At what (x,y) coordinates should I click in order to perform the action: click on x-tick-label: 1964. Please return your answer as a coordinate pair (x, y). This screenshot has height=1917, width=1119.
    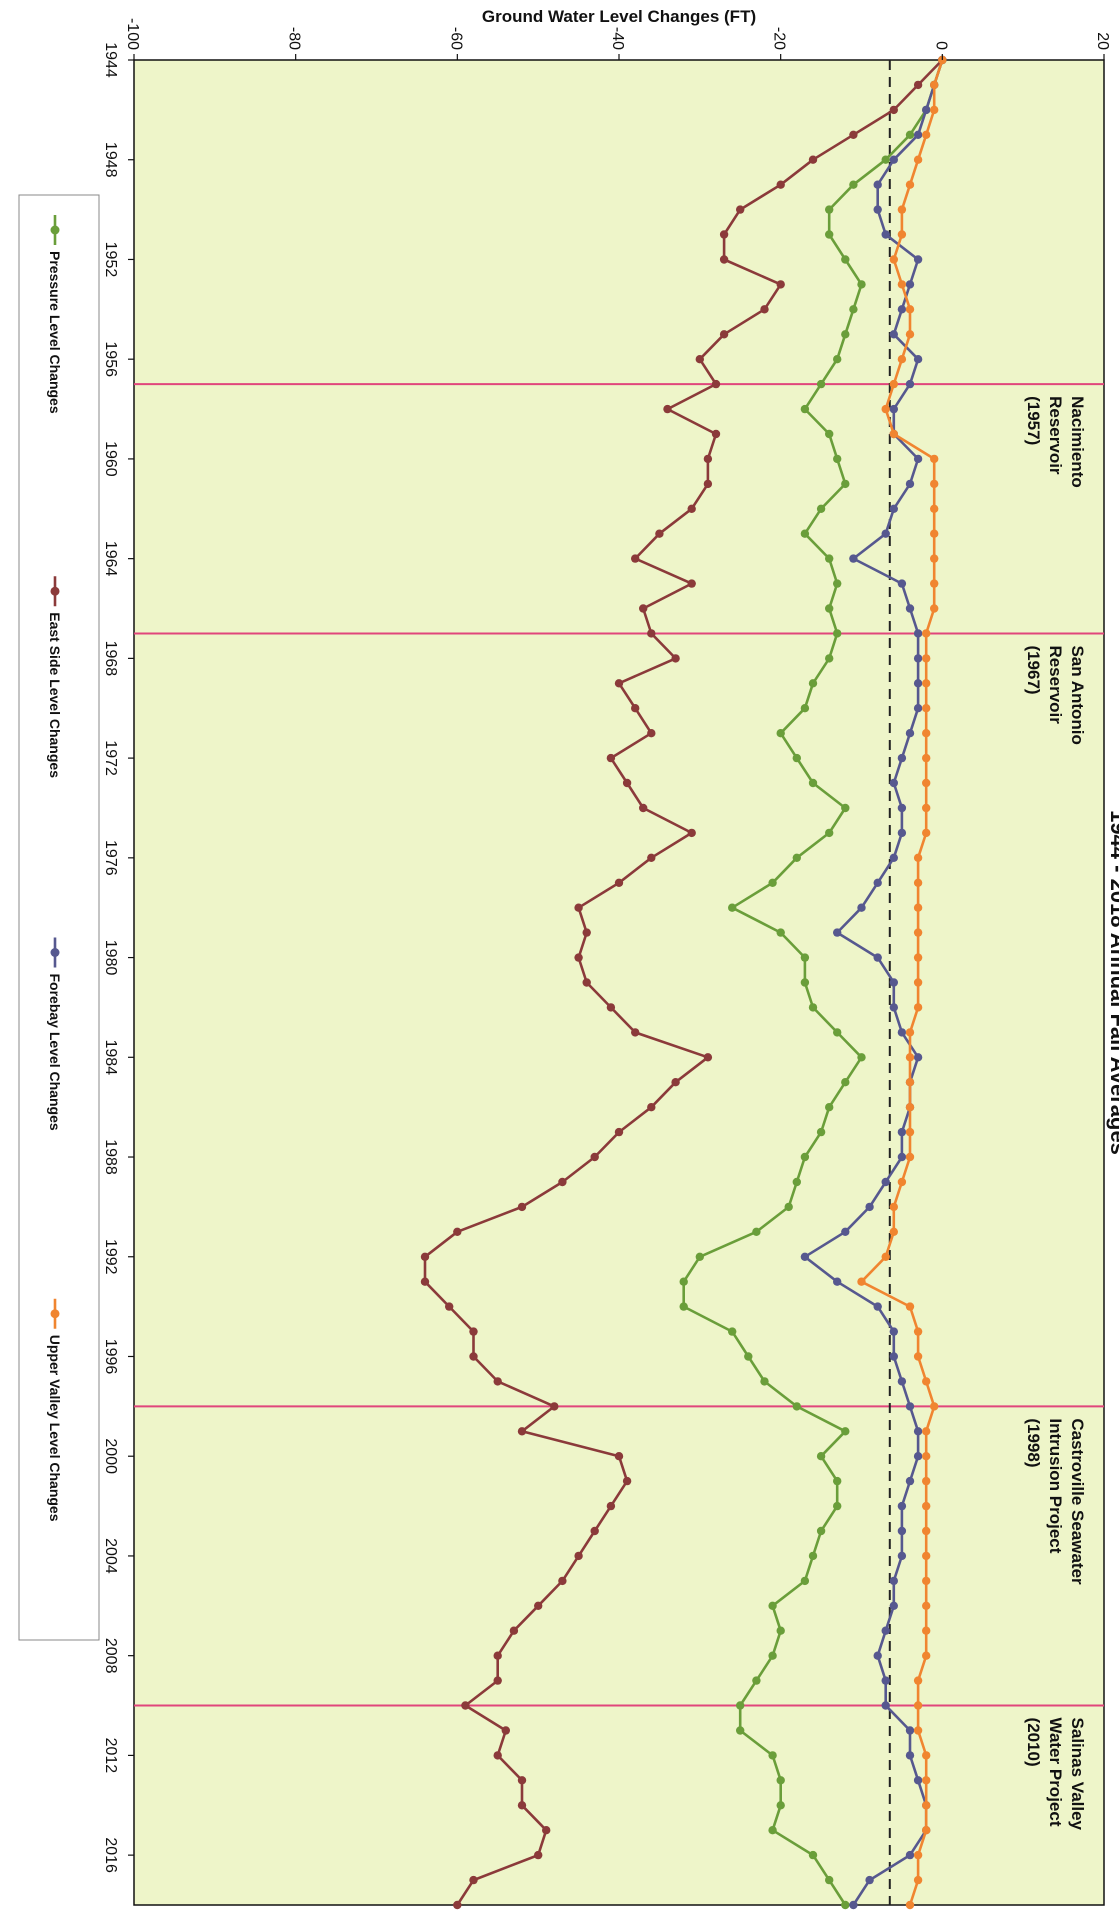
    Looking at the image, I should click on (110, 559).